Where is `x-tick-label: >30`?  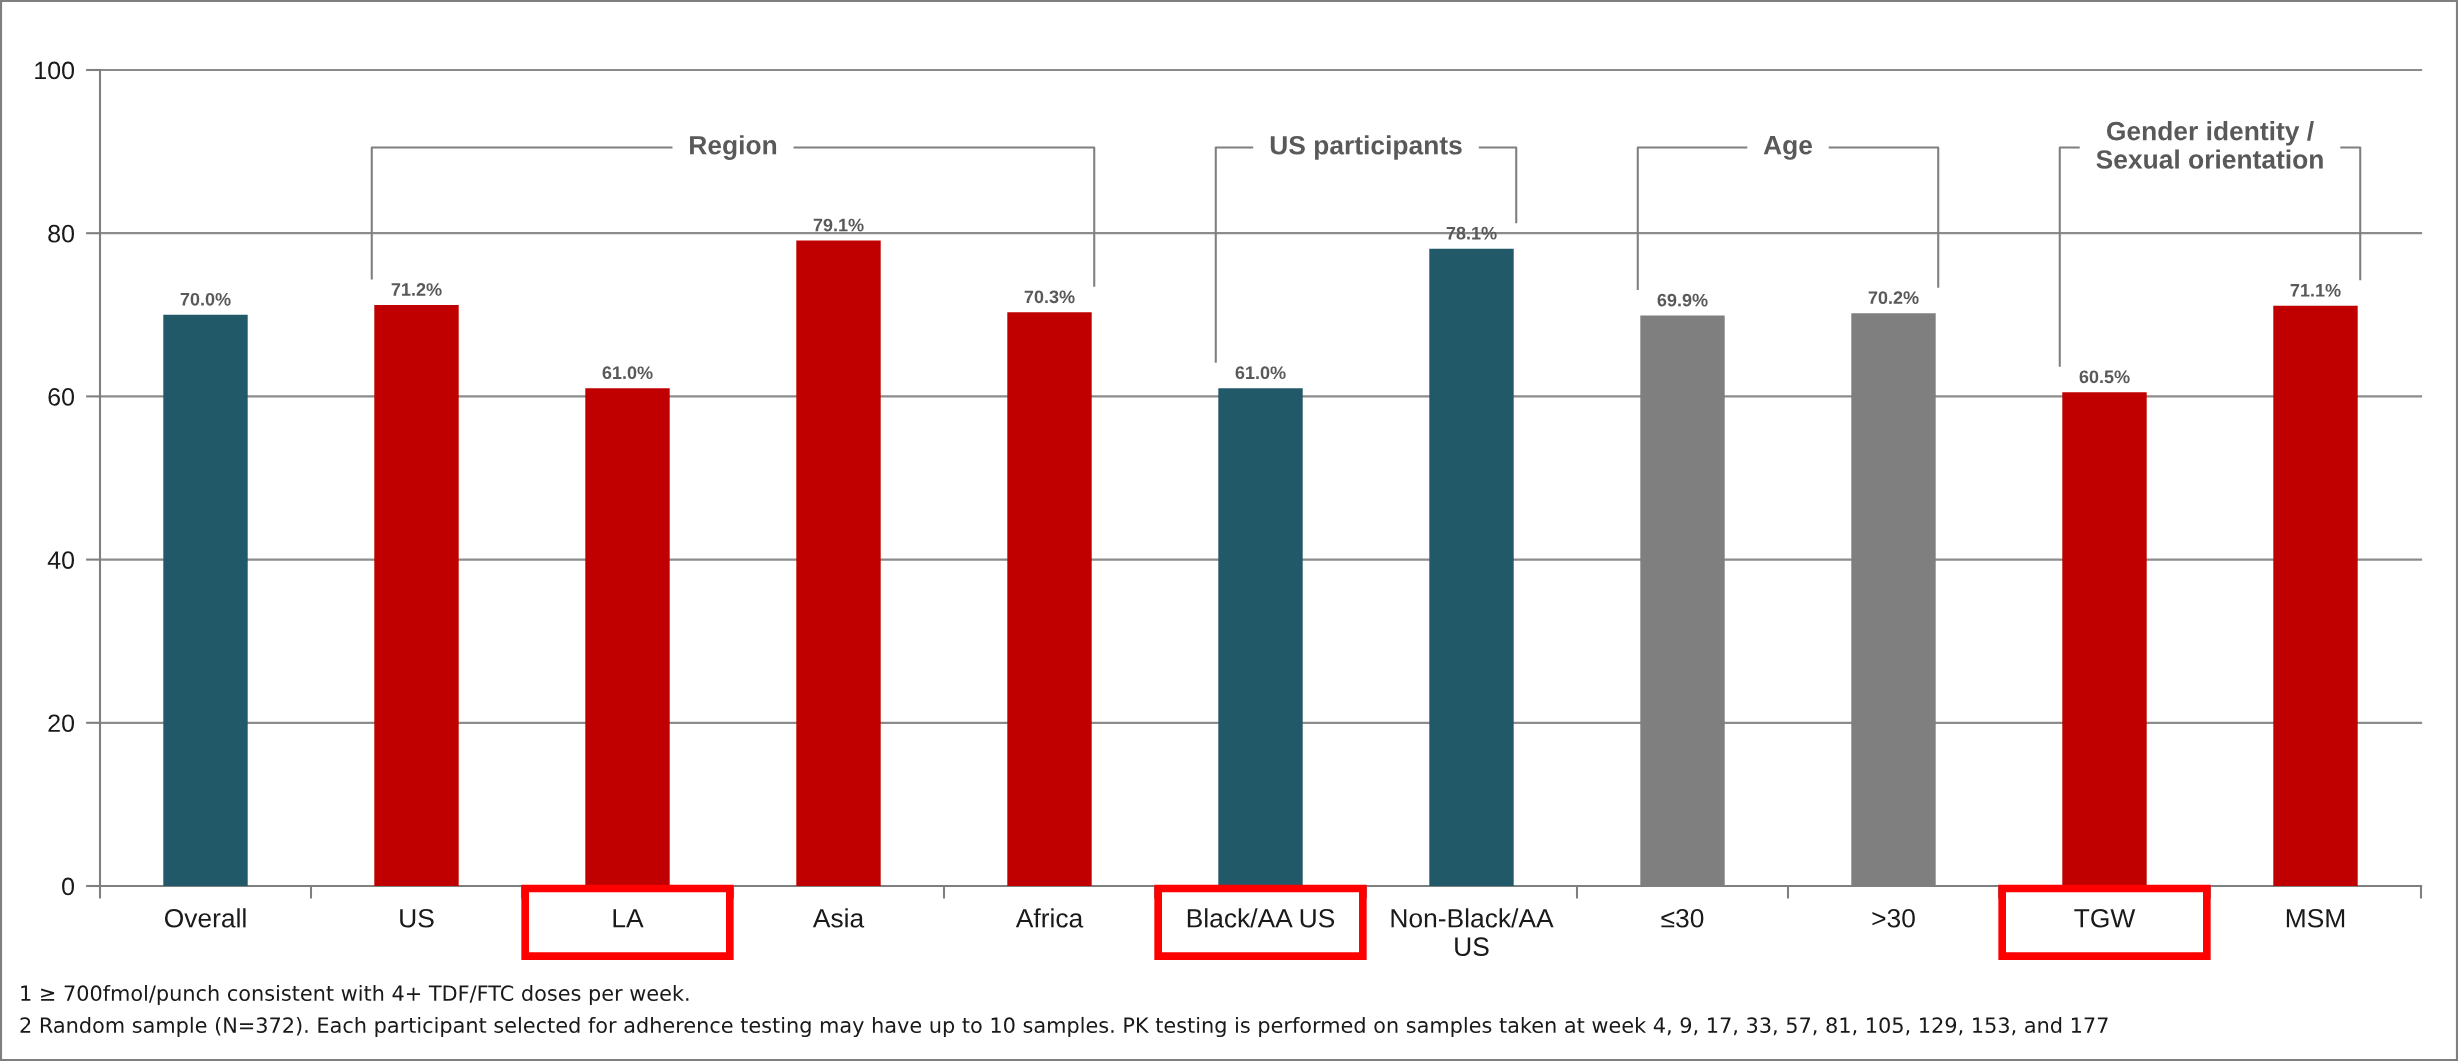
x-tick-label: >30 is located at coordinates (1893, 918).